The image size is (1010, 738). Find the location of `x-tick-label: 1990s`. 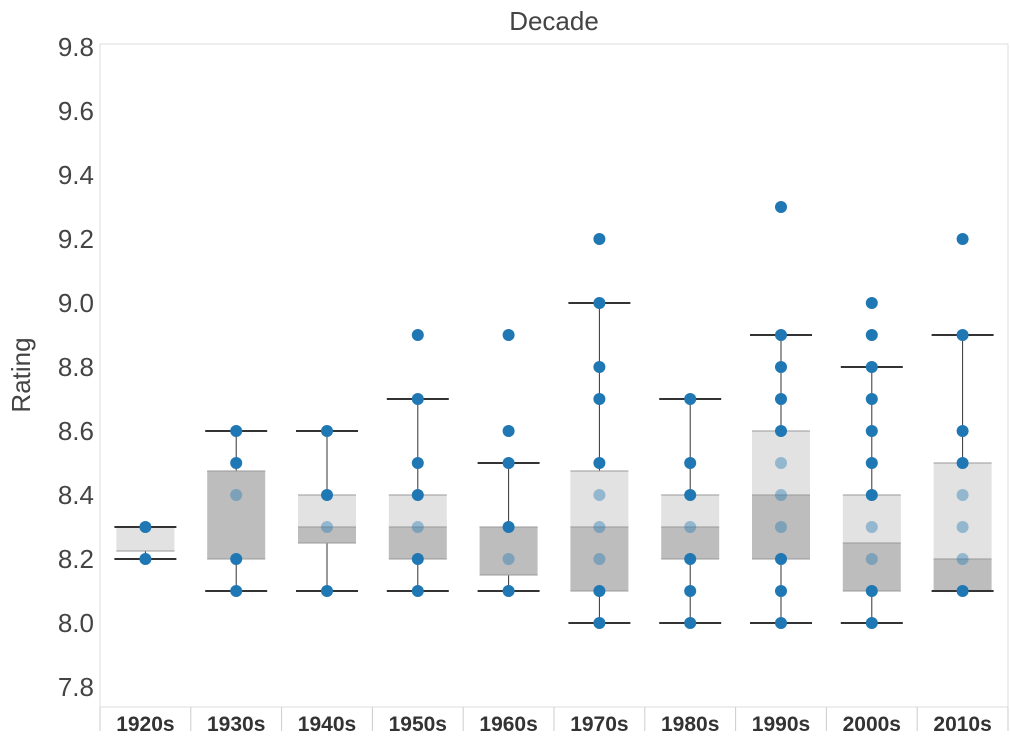

x-tick-label: 1990s is located at coordinates (781, 724).